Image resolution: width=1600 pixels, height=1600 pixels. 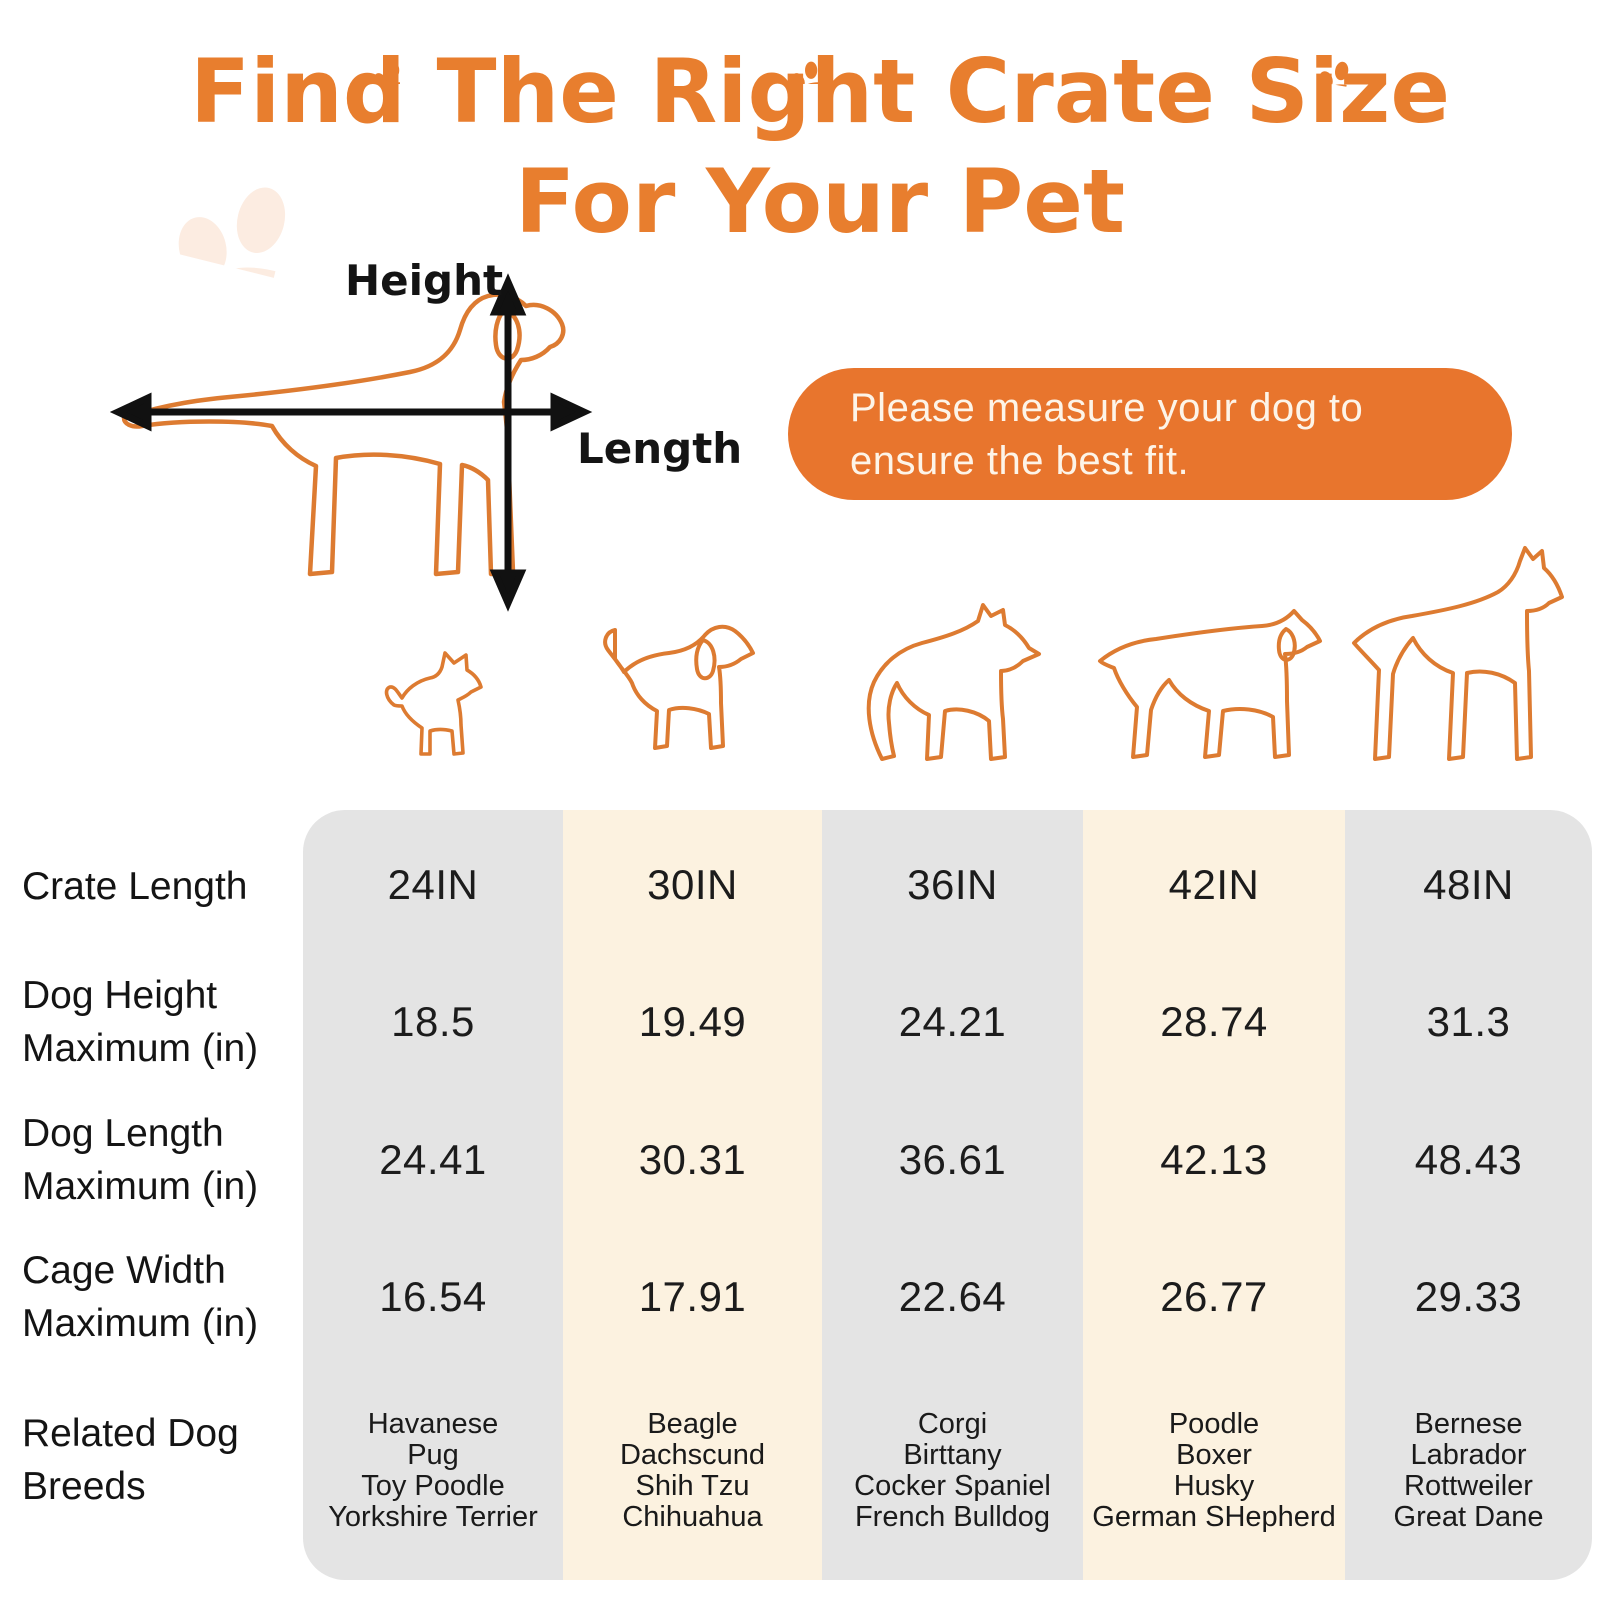 I want to click on great-dane-icon, so click(x=1458, y=653).